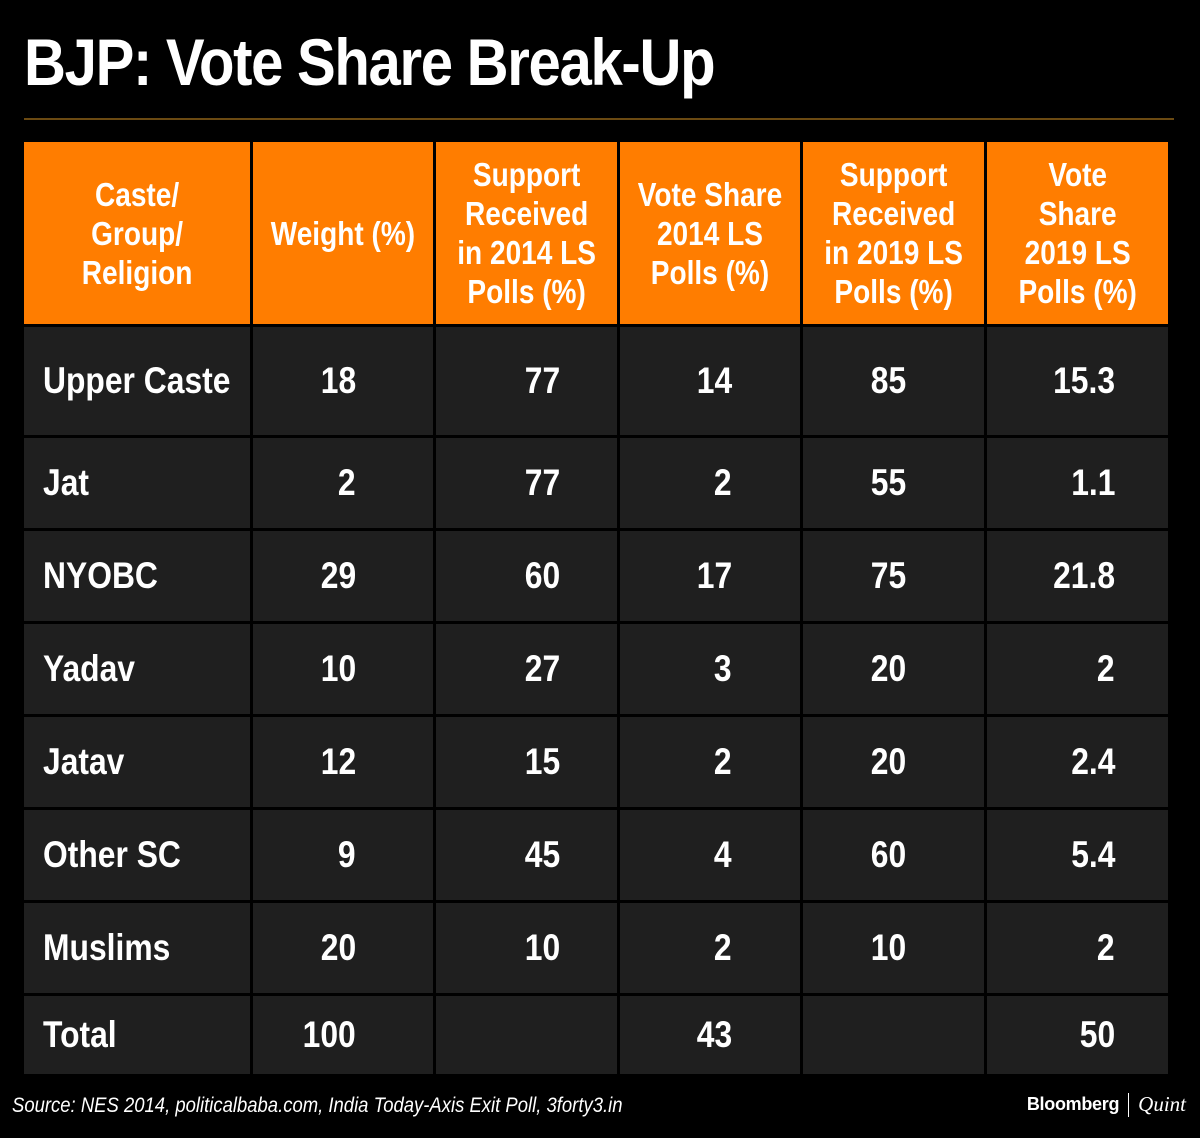  I want to click on row-label: NYOBC, so click(100, 575).